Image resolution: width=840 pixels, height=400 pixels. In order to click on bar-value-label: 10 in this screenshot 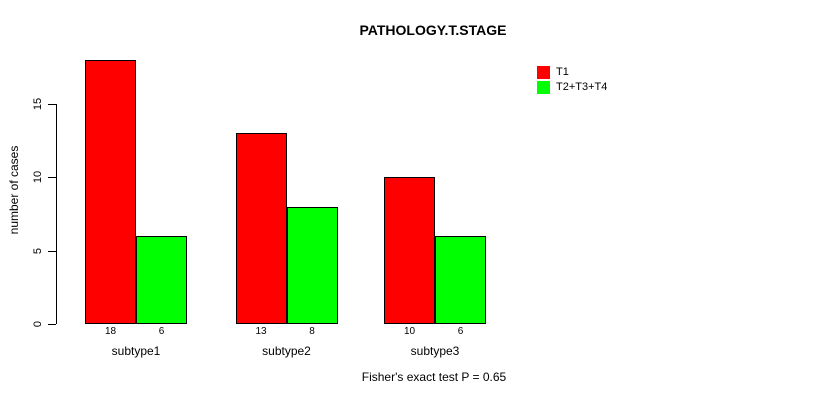, I will do `click(409, 331)`.